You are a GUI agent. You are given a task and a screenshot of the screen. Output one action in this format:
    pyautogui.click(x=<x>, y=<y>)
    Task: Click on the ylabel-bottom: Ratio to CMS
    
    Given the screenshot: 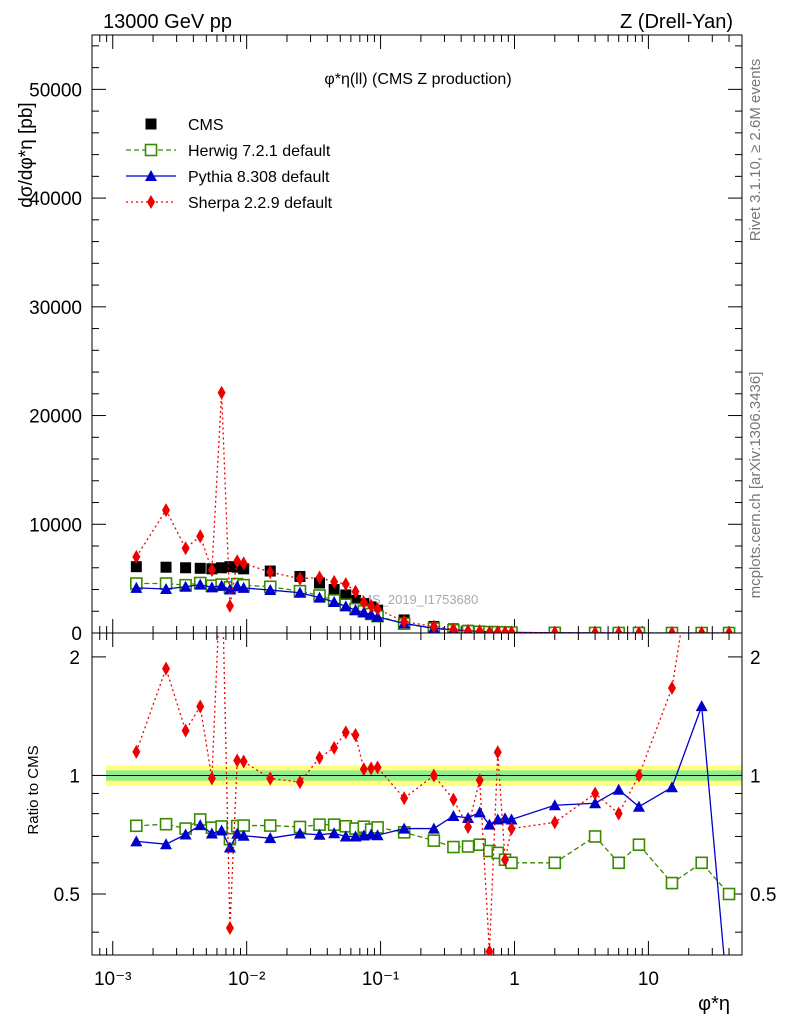 What is the action you would take?
    pyautogui.click(x=33, y=789)
    